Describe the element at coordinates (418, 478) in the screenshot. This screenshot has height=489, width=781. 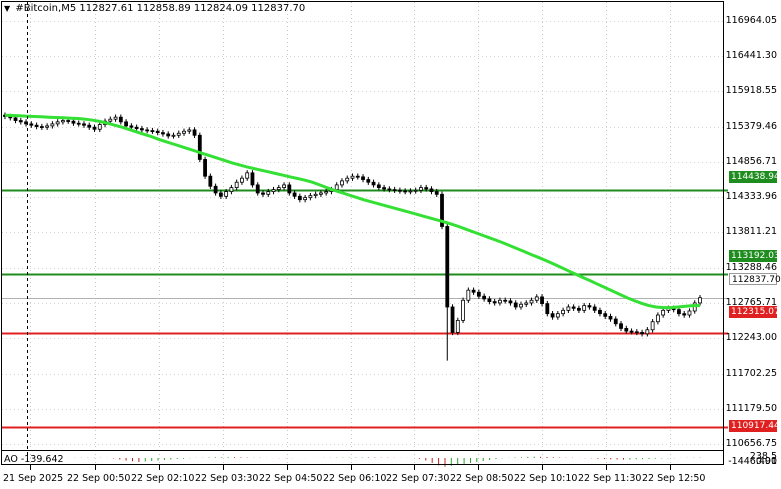
I see `time-label: 22 Sep 07:30` at that location.